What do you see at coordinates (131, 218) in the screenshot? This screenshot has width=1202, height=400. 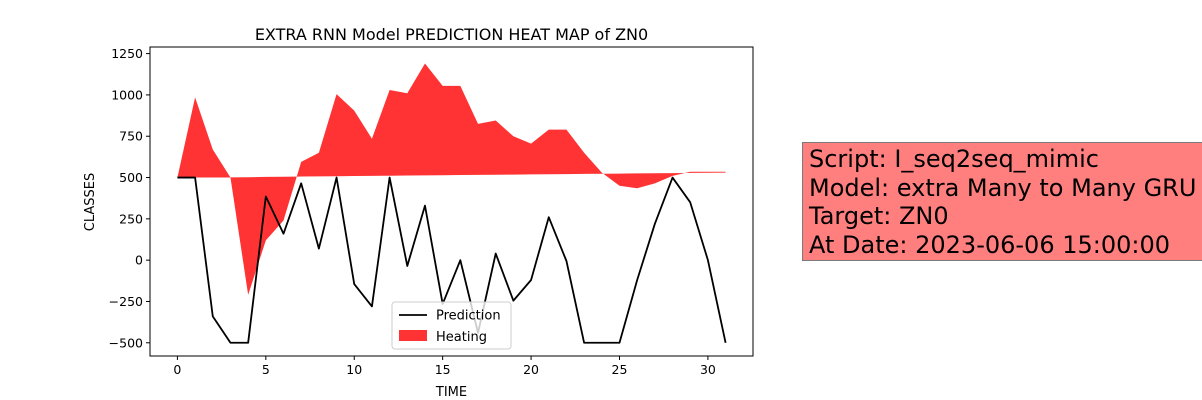 I see `y-tick-label: 250` at bounding box center [131, 218].